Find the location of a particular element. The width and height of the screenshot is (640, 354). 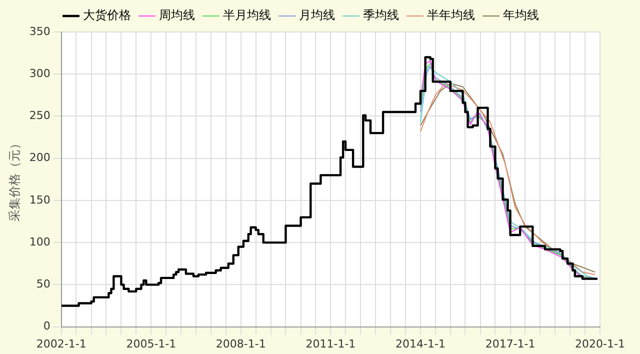

legend-label: 半月均线 is located at coordinates (247, 15).